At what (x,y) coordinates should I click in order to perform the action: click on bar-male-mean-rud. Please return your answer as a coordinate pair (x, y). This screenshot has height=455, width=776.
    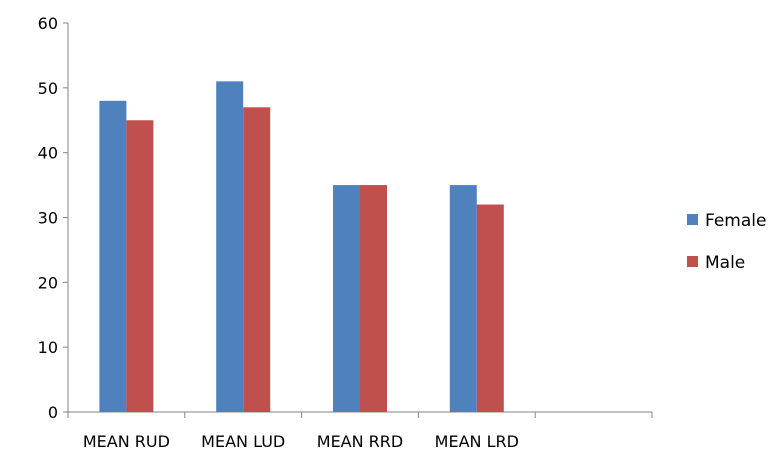
    Looking at the image, I should click on (140, 266).